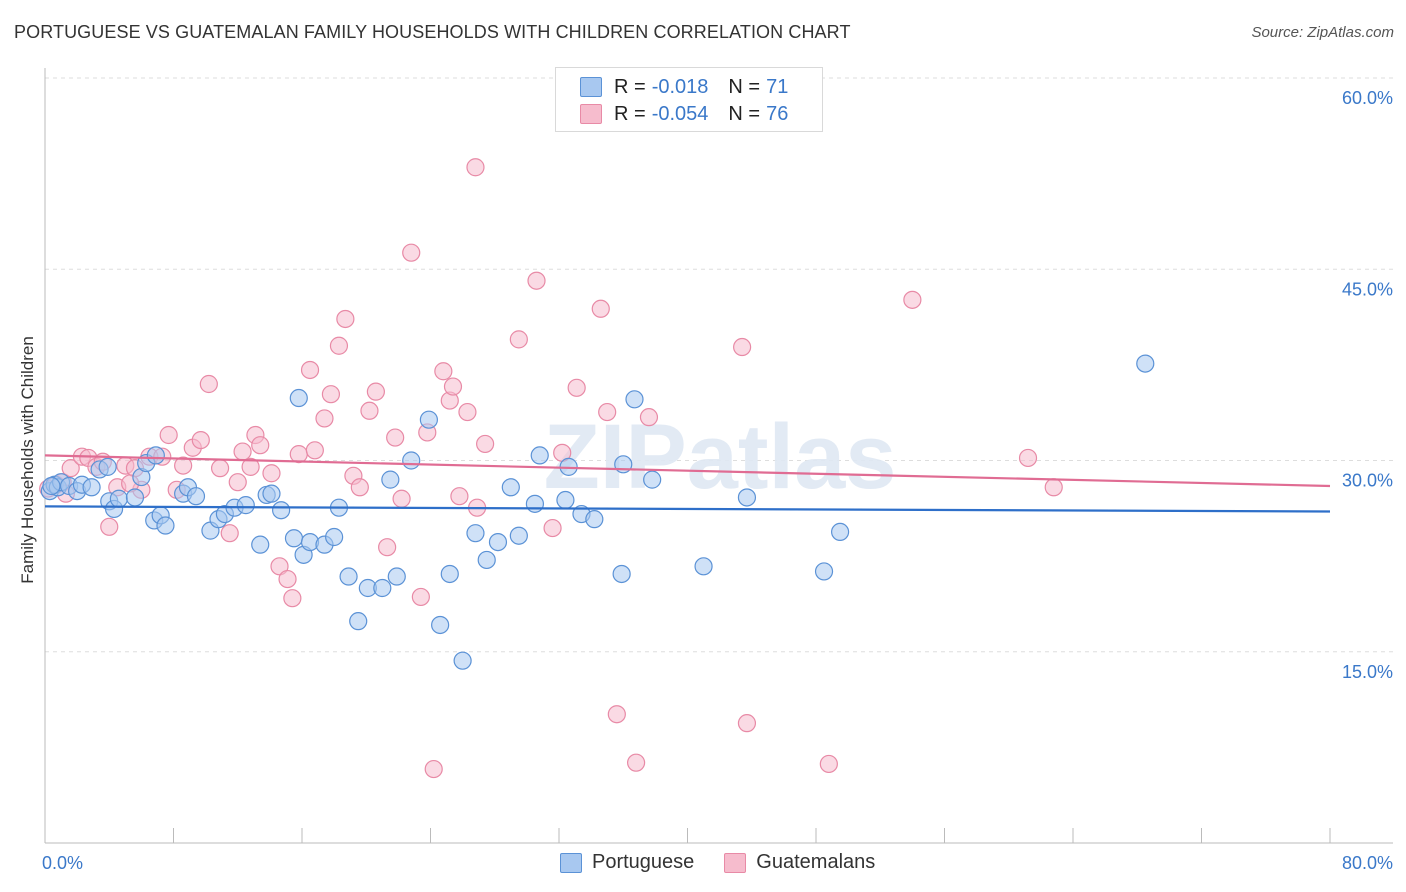  I want to click on legend-row-guatemalans: R = -0.054 N = 76, so click(672, 114).